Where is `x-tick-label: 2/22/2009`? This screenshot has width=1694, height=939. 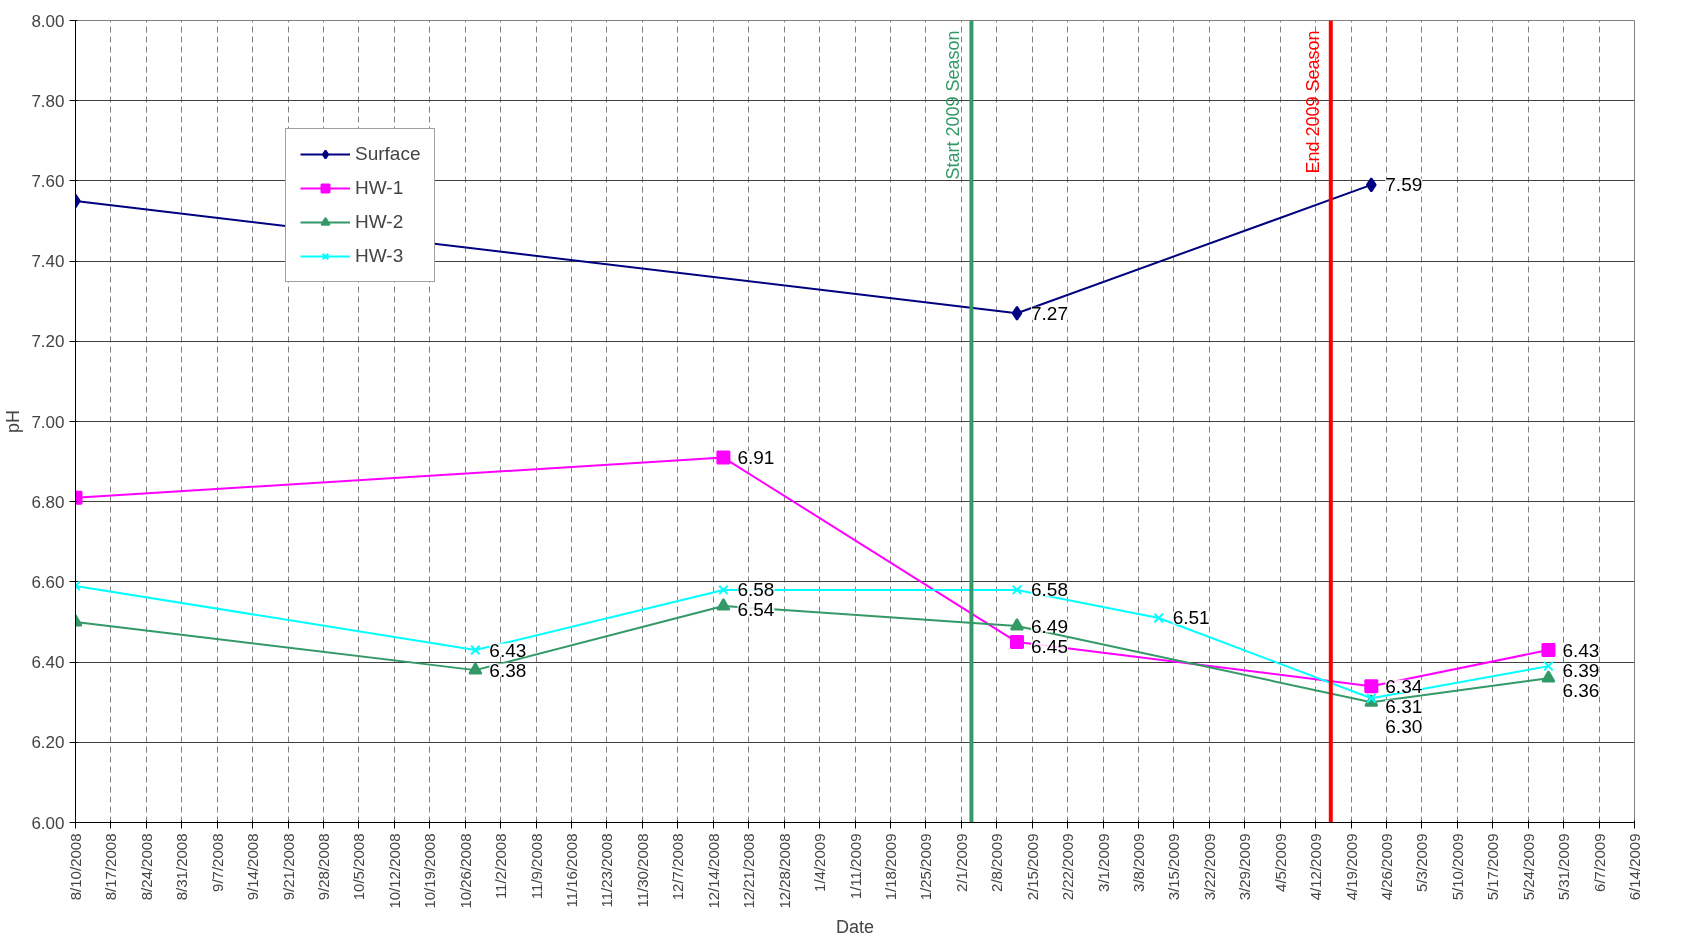 x-tick-label: 2/22/2009 is located at coordinates (1068, 867).